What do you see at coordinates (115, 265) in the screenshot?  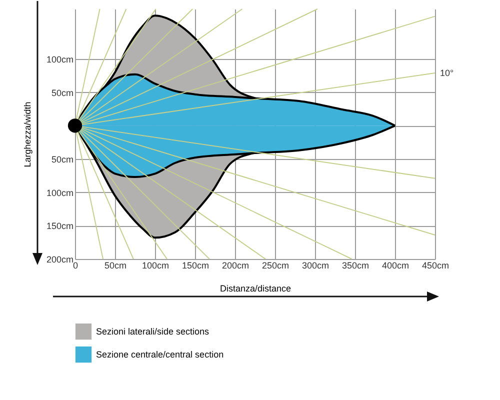 I see `x-tick-label: 50cm` at bounding box center [115, 265].